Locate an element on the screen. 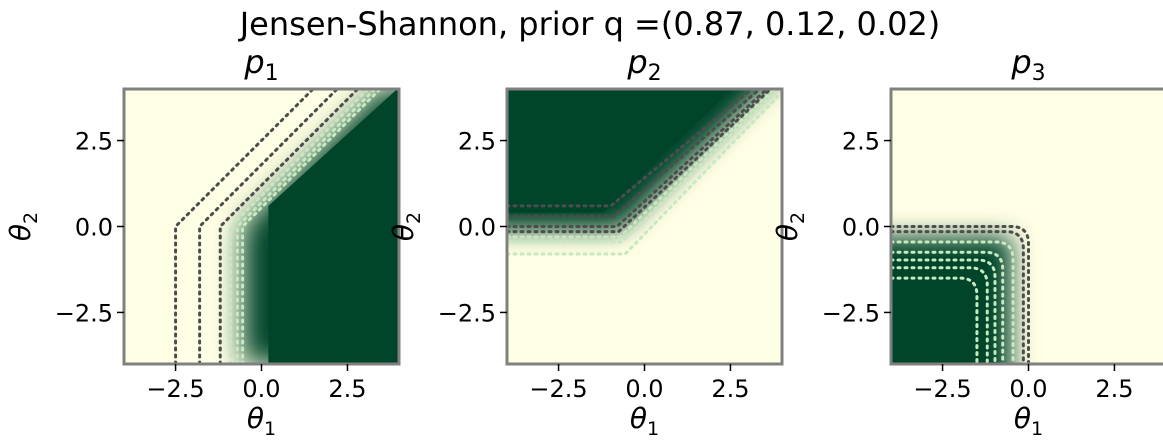 The width and height of the screenshot is (1163, 447). panel-title: p3 is located at coordinates (1027, 64).